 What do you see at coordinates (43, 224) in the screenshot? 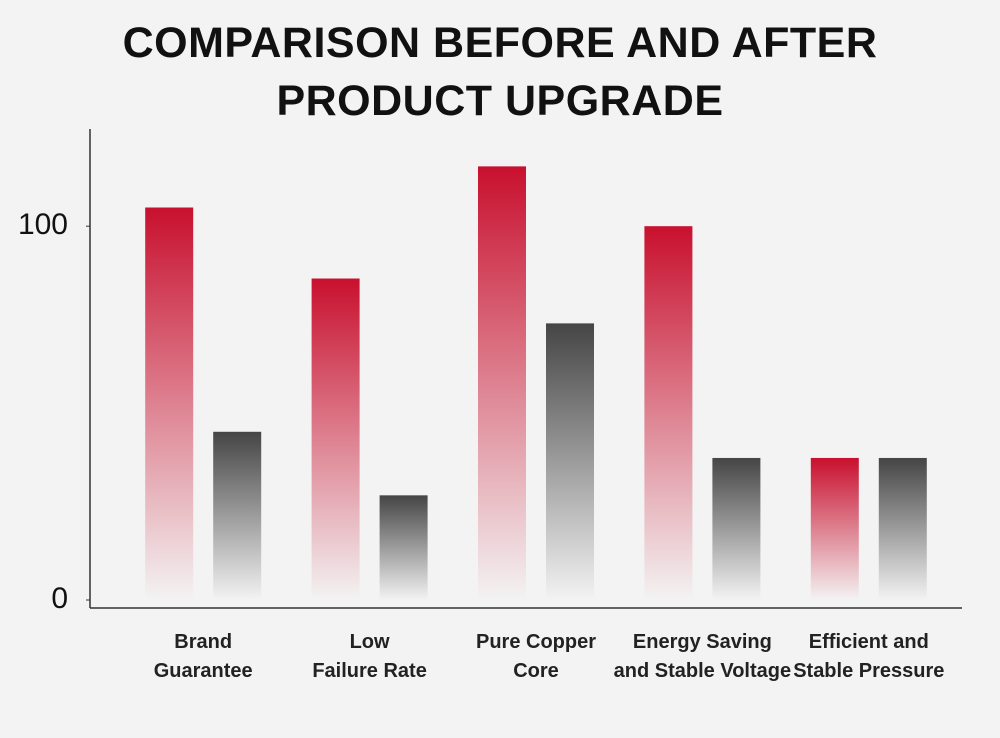
I see `y-tick-label: 100` at bounding box center [43, 224].